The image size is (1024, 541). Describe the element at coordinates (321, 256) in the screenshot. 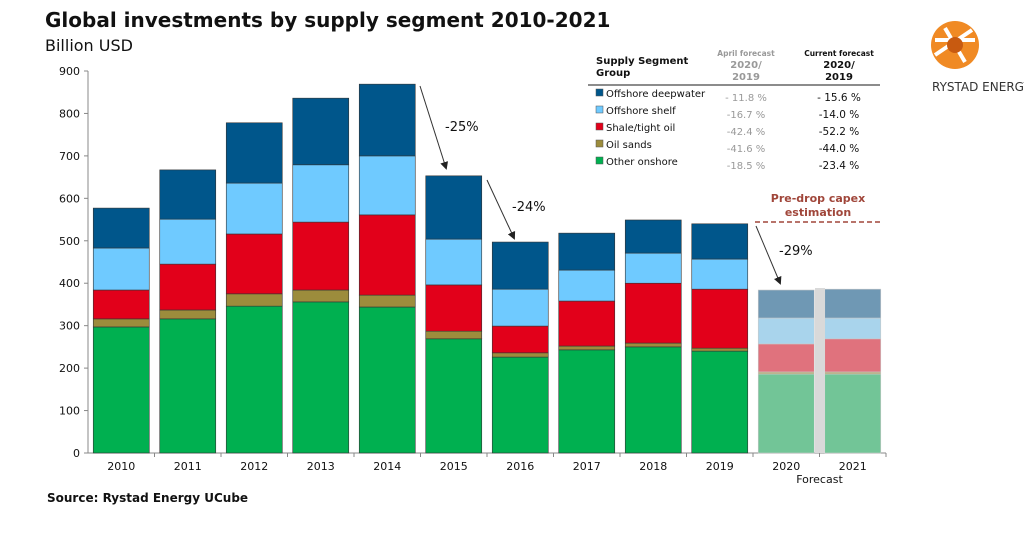

I see `bar-shale-tight-oil-2013` at that location.